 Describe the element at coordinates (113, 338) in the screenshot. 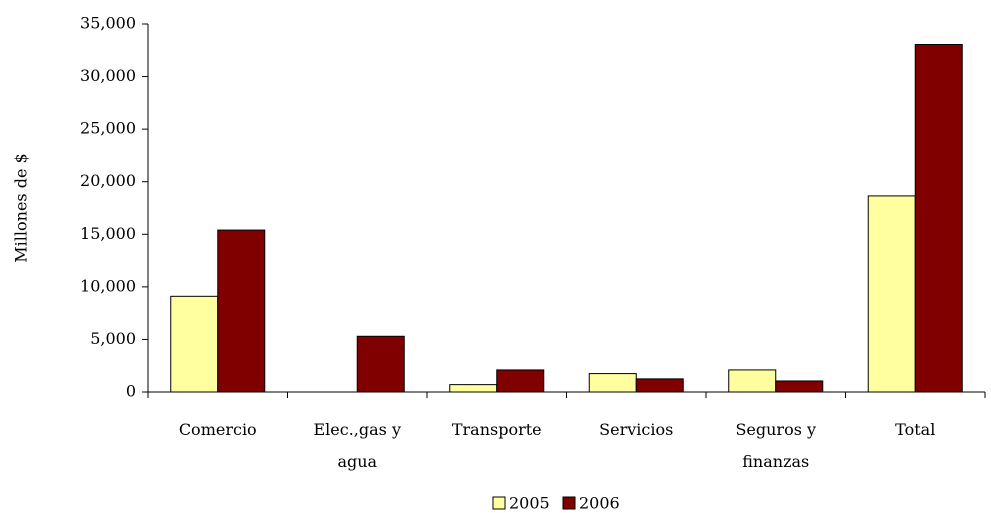

I see `y-tick-label: 5,000` at that location.